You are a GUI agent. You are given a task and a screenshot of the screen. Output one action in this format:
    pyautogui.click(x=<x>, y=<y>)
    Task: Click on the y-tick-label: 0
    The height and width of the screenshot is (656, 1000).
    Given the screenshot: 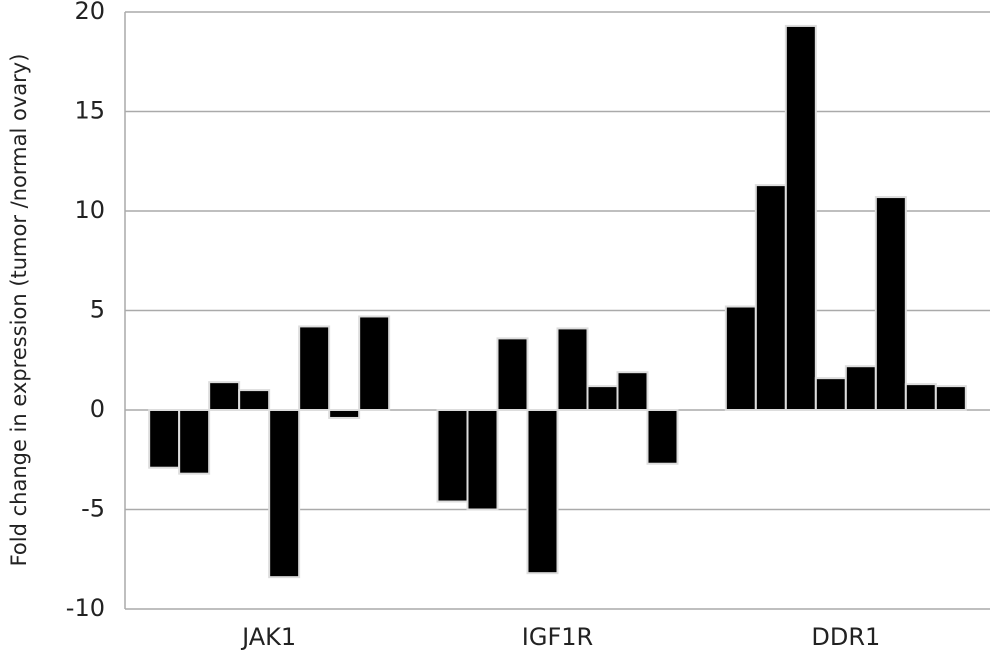 What is the action you would take?
    pyautogui.click(x=97, y=409)
    